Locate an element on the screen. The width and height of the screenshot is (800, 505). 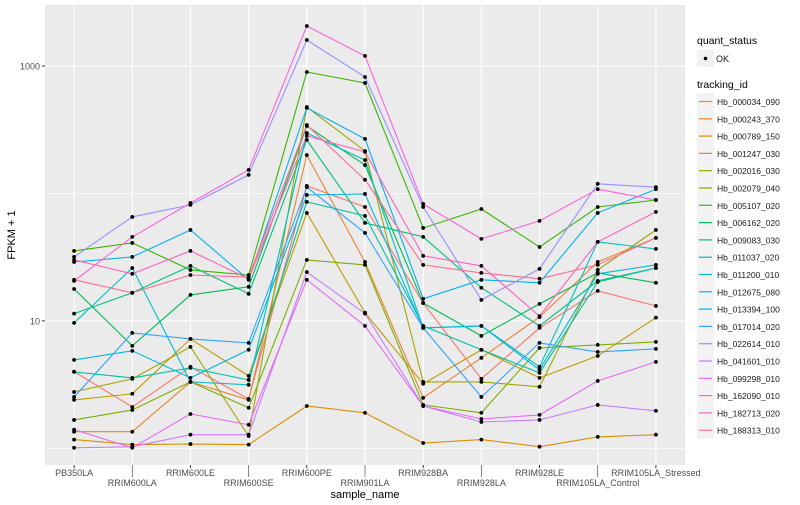
legend-label: Hb_009083_030 is located at coordinates (748, 240).